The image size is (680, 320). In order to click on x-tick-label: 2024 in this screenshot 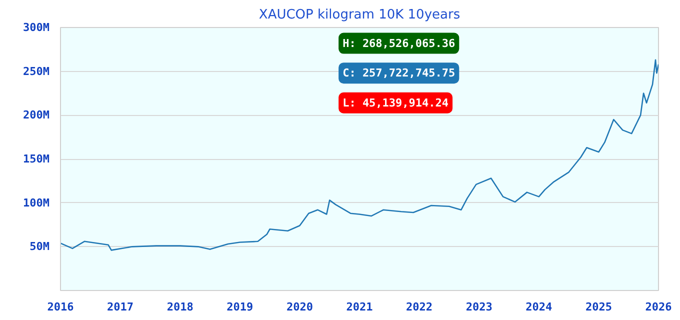, I will do `click(539, 307)`.